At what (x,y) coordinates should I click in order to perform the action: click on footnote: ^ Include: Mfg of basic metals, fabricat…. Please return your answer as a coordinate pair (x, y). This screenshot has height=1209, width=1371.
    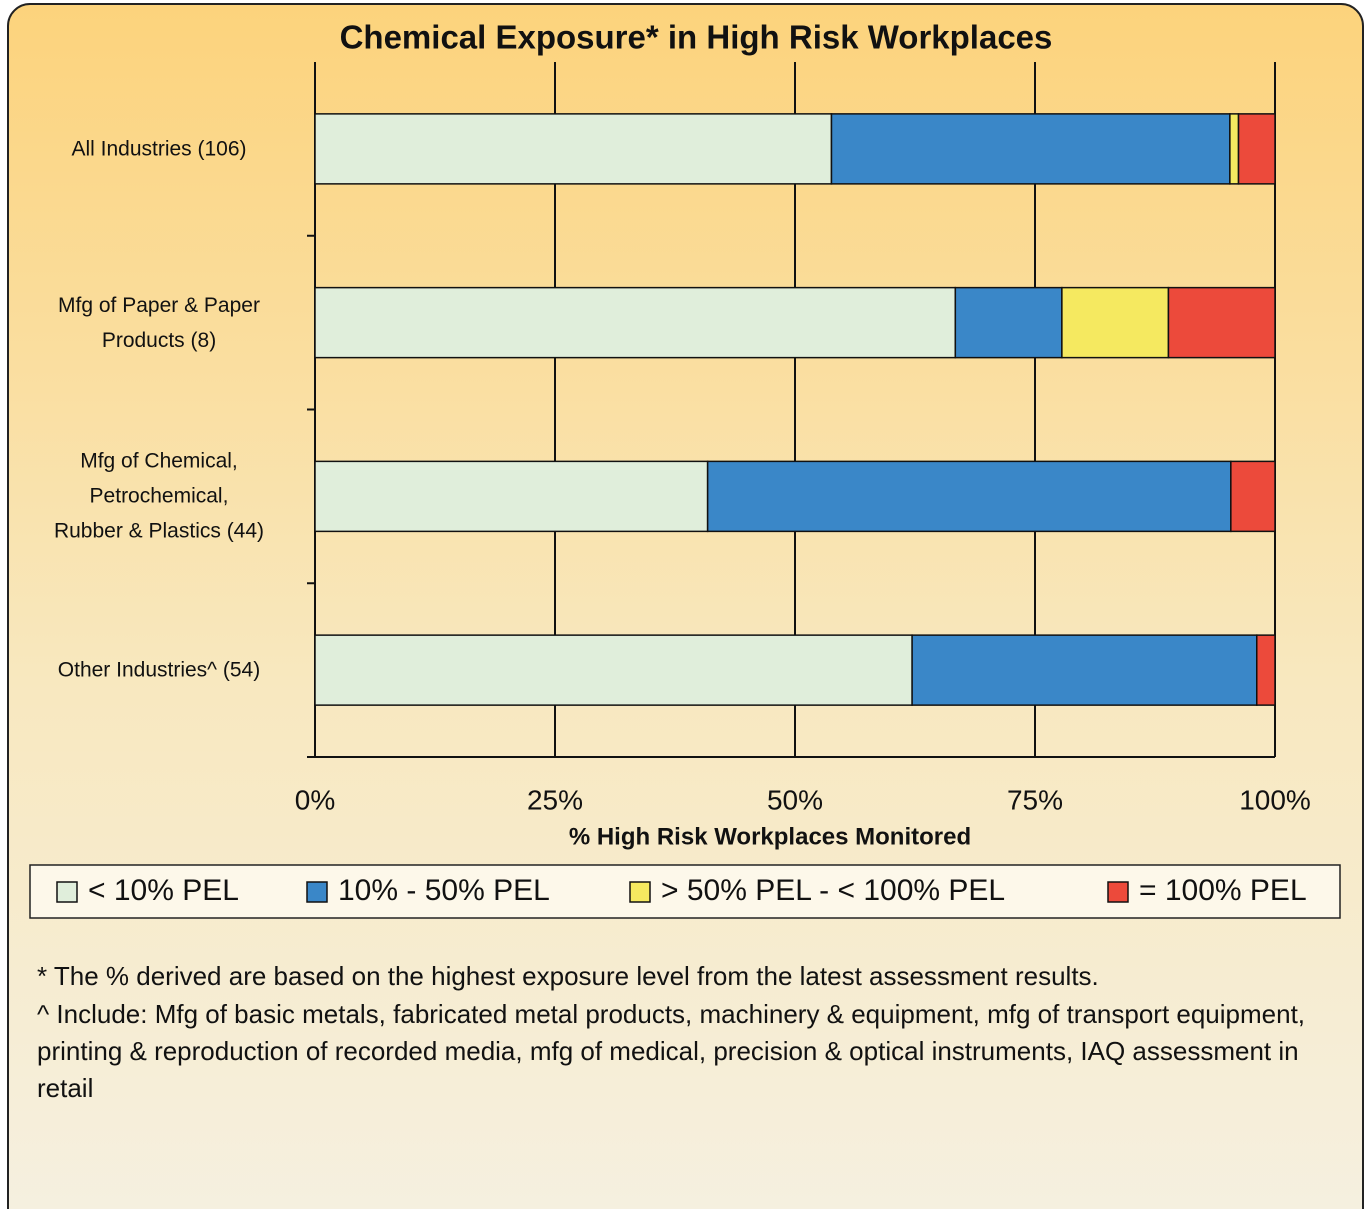
    Looking at the image, I should click on (671, 1051).